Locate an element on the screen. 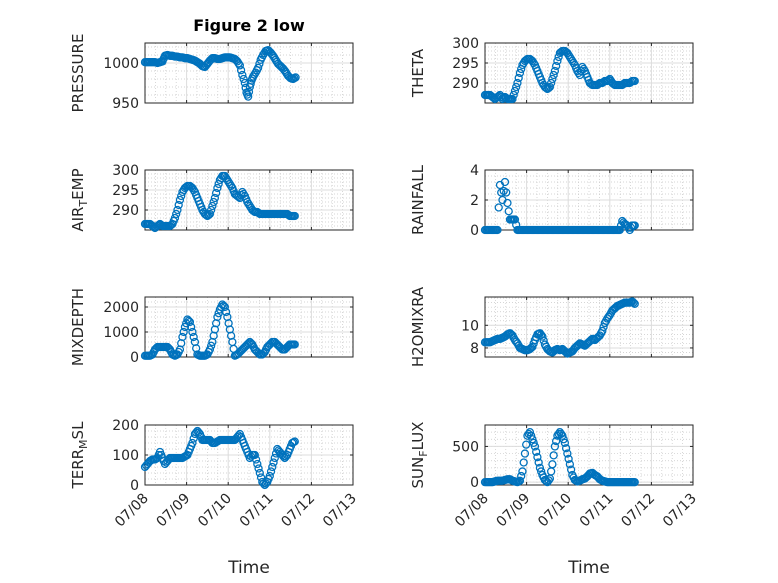  y-tick-label: 290 is located at coordinates (465, 84).